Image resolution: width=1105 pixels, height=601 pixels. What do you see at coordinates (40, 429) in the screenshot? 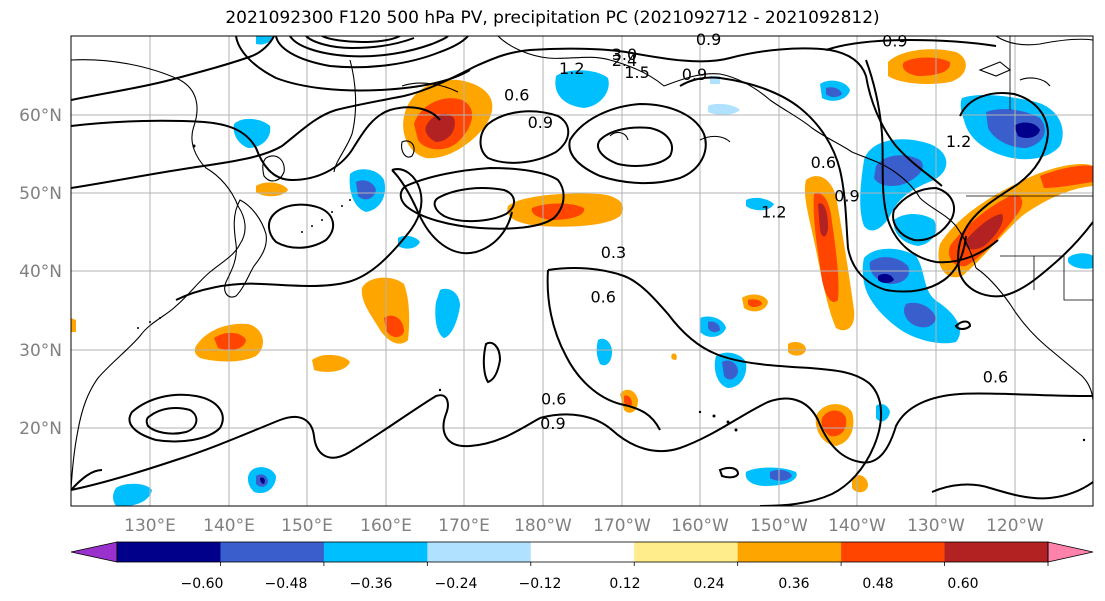
I see `lat-label: 20°N` at bounding box center [40, 429].